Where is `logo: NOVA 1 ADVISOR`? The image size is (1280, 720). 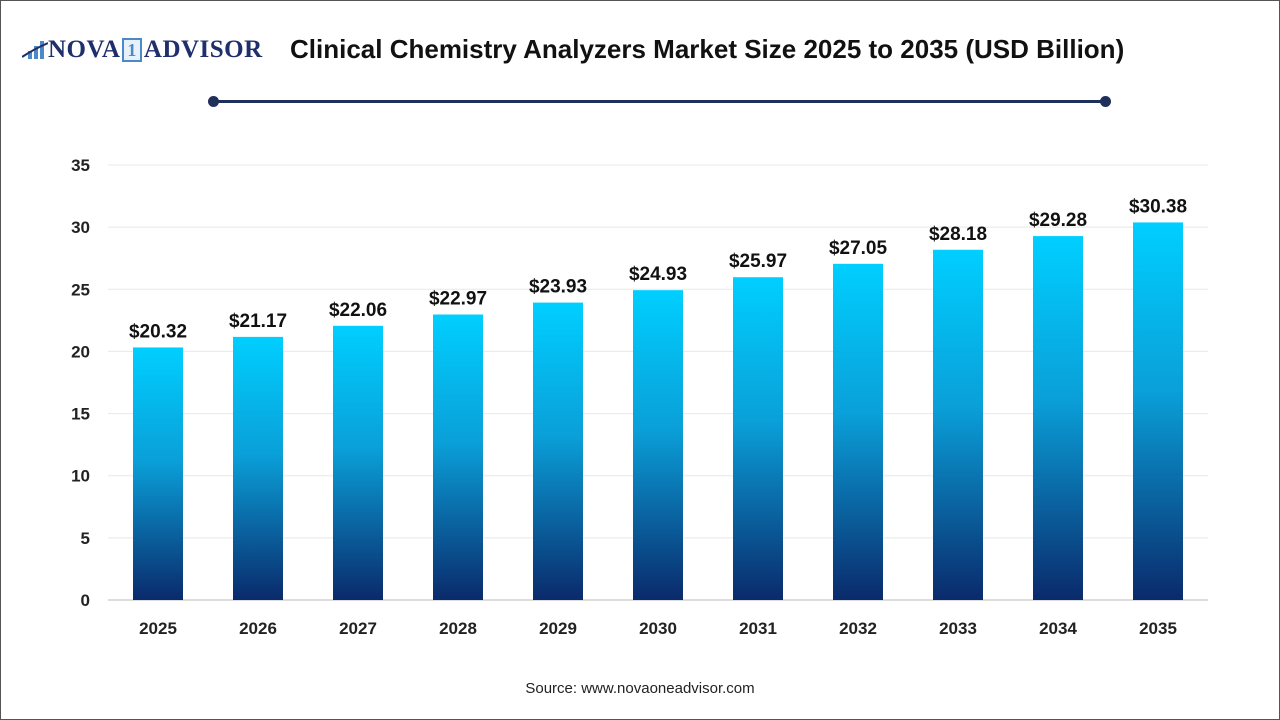
logo: NOVA 1 ADVISOR is located at coordinates (142, 50).